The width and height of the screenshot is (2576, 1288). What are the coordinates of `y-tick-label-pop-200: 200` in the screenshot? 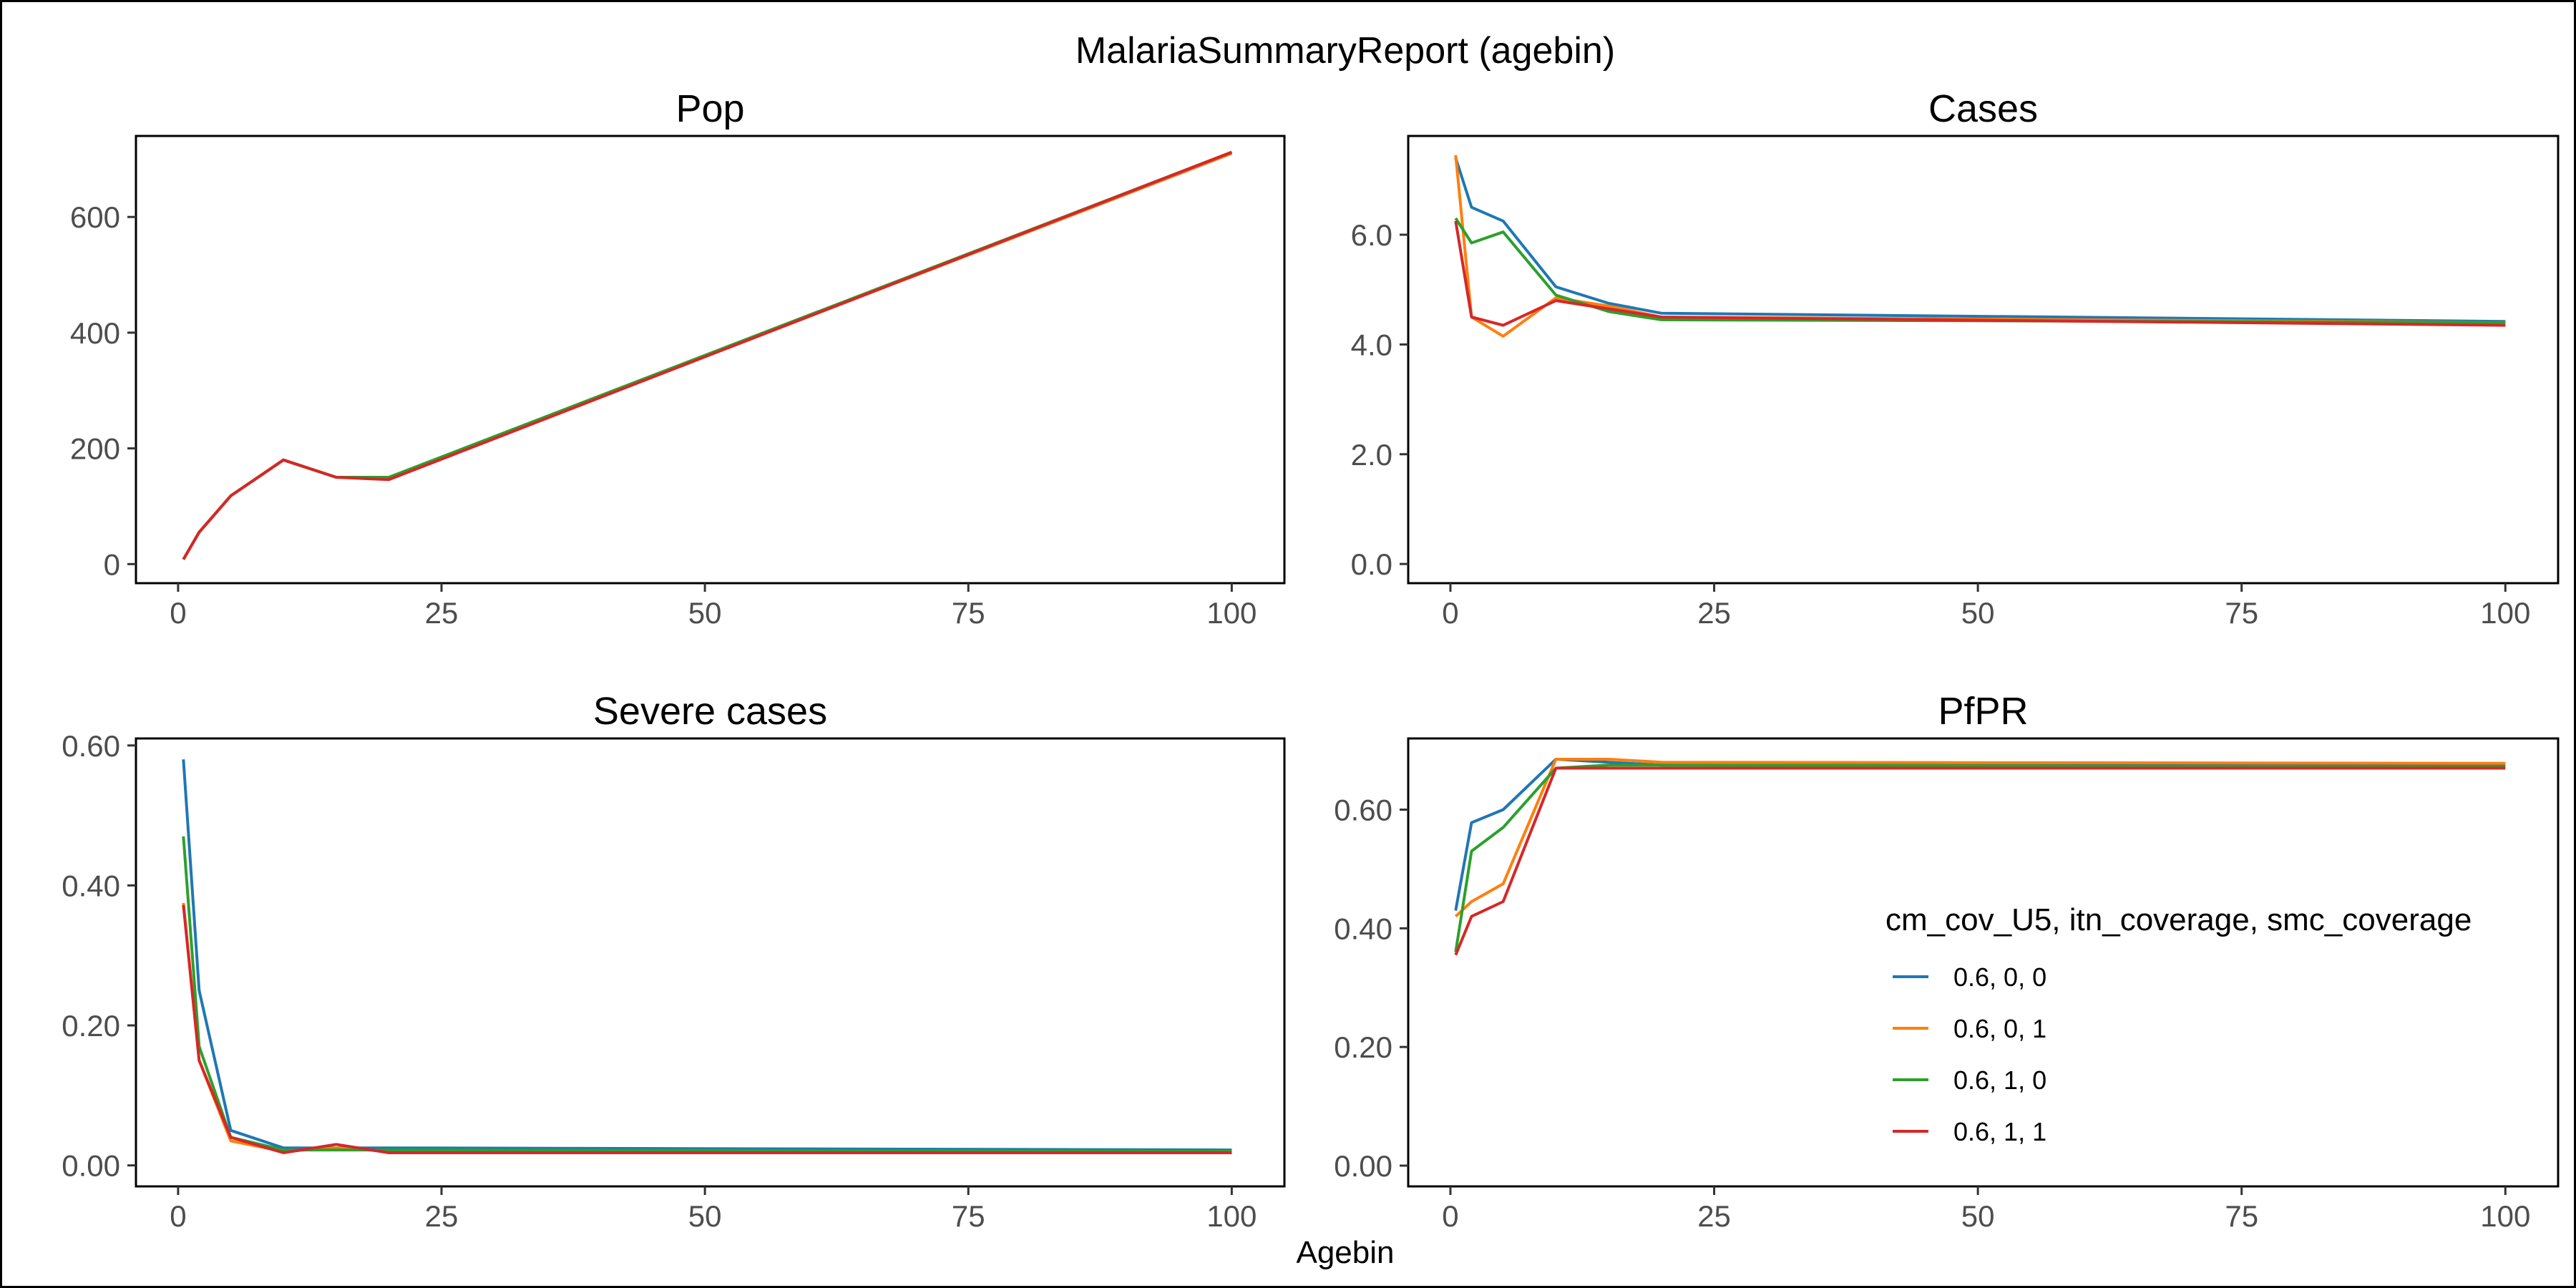 It's located at (95, 449).